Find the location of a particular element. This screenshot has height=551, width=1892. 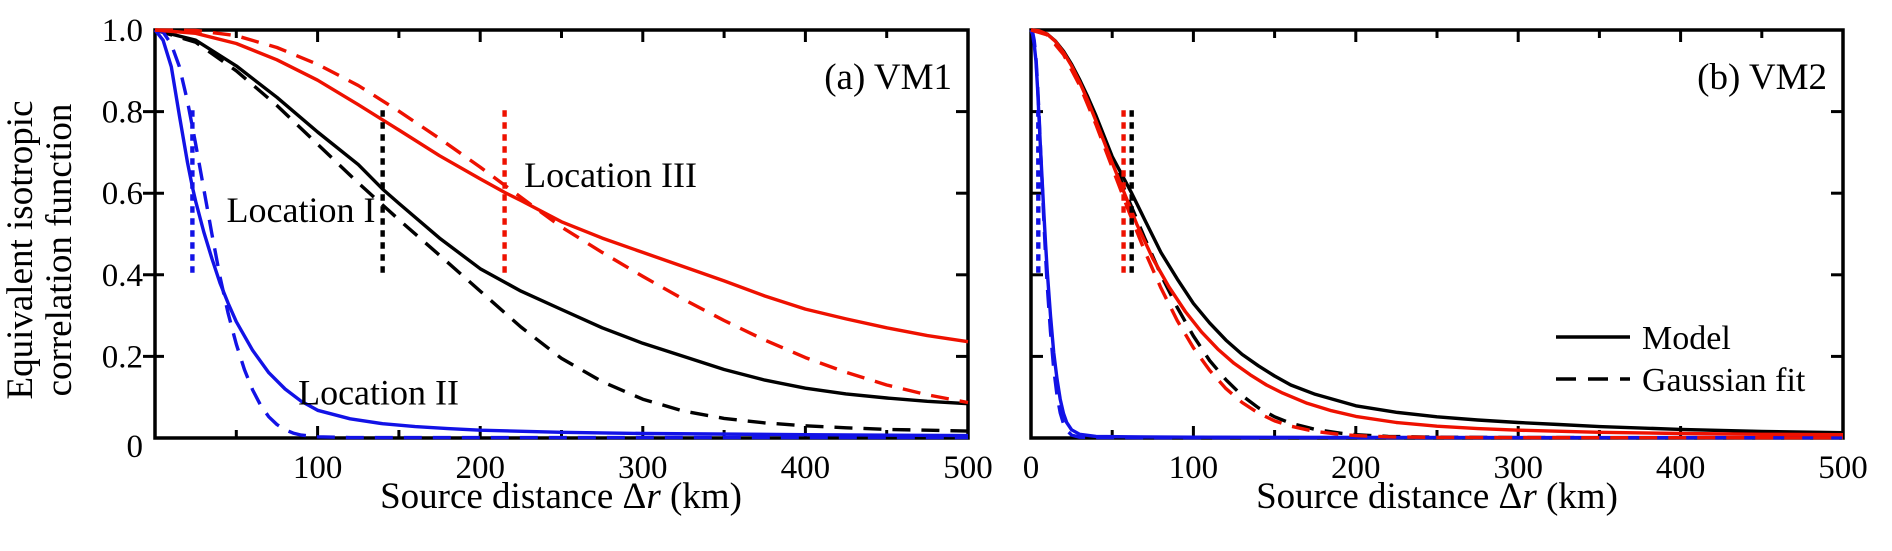

y-tick-label: 0.4 is located at coordinates (122, 276).